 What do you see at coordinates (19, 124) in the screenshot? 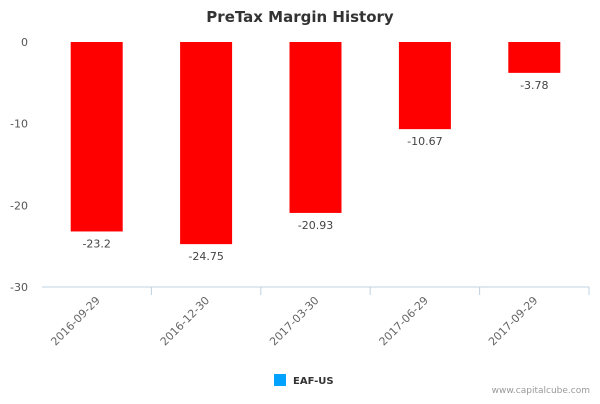
I see `y-tick-label: -10` at bounding box center [19, 124].